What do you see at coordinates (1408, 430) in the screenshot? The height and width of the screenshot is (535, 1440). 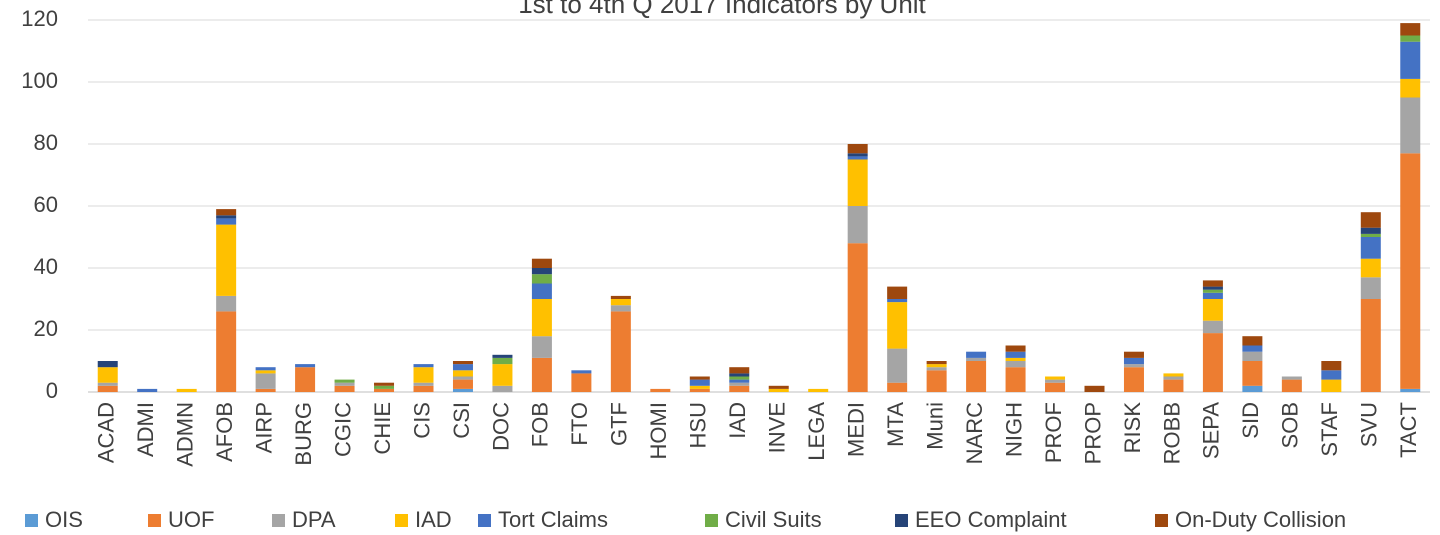 I see `x-tick-label: TACT` at bounding box center [1408, 430].